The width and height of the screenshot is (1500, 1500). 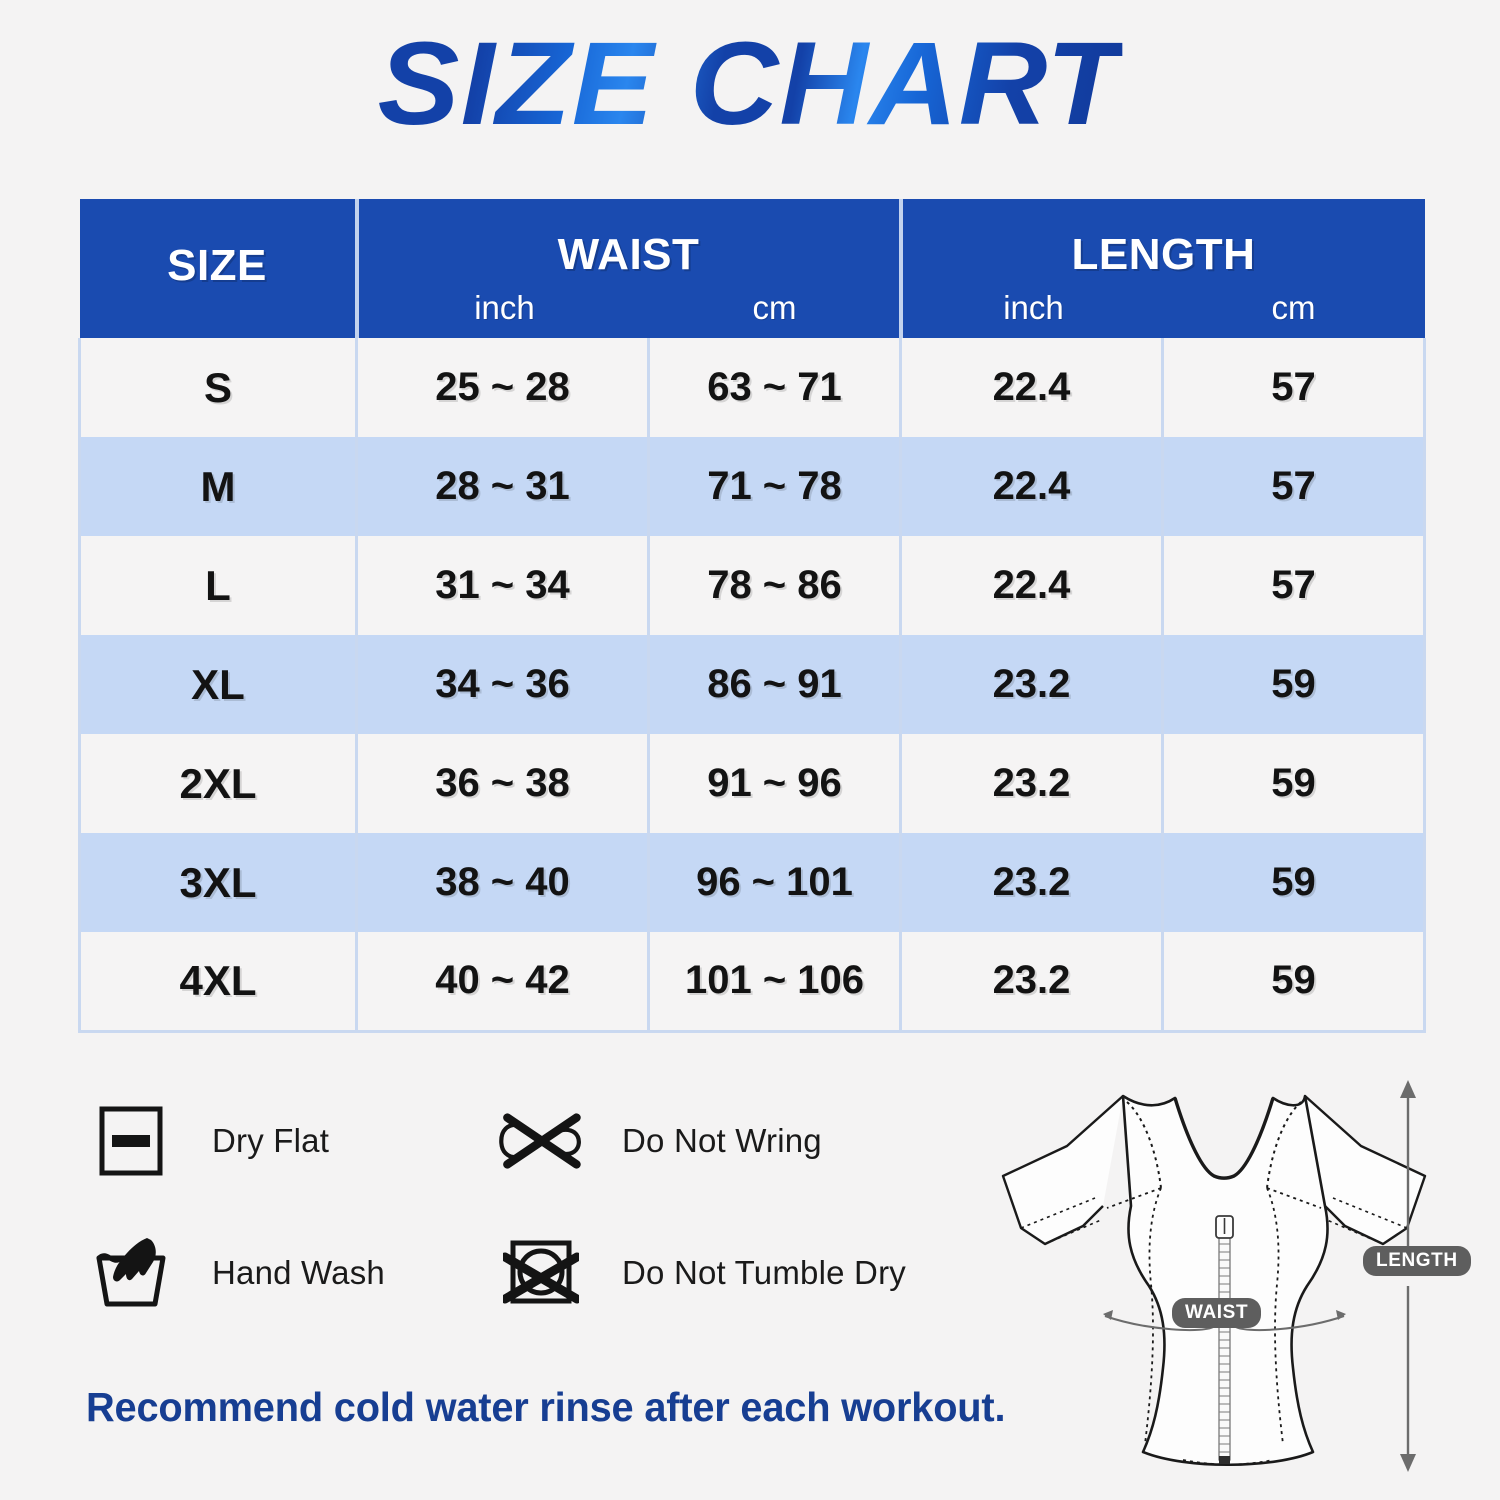 I want to click on cell-size: L, so click(x=218, y=585).